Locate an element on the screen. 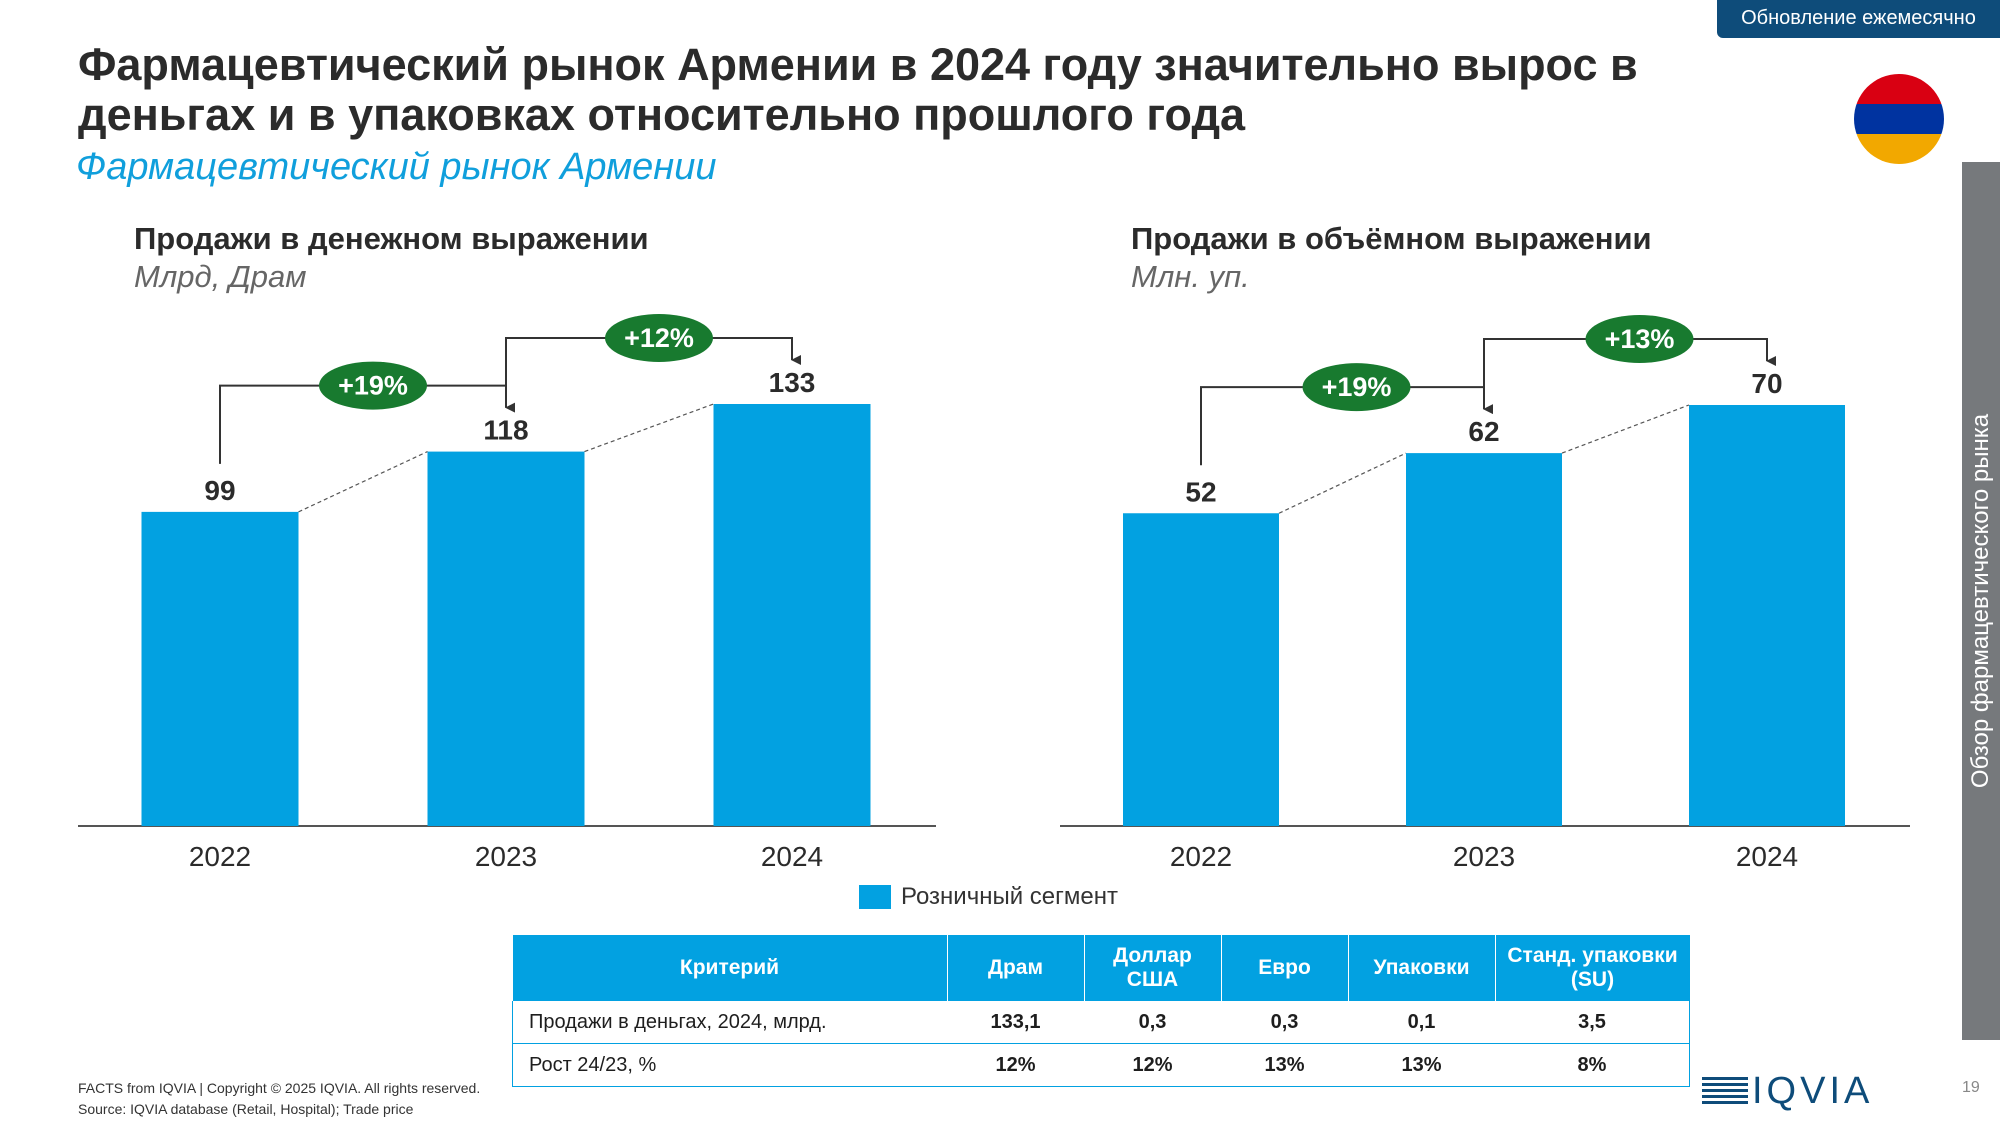  chart-volume-unit: Млн. уп. is located at coordinates (1190, 276).